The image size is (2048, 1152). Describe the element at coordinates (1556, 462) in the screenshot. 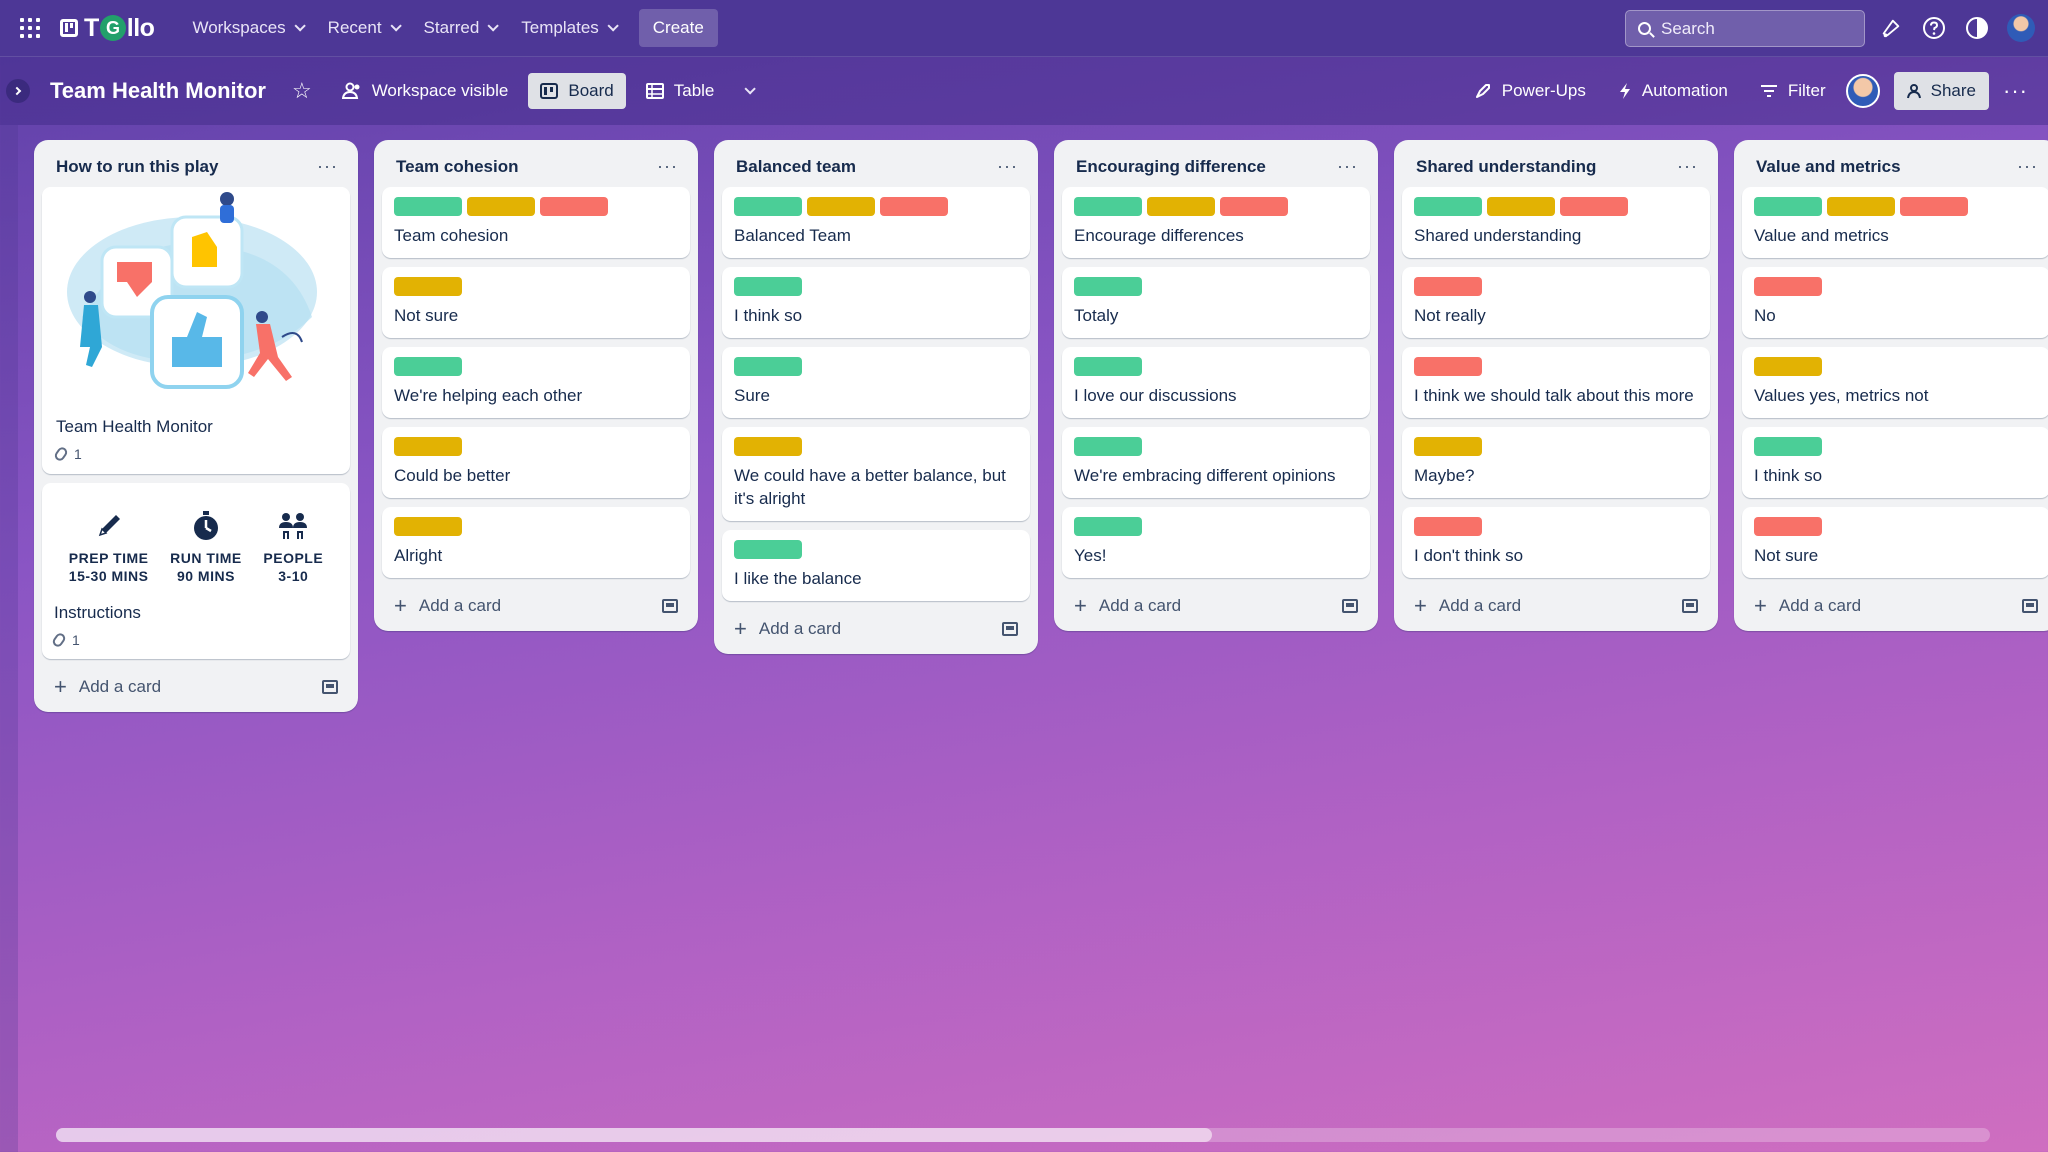

I see `card: Maybe?` at that location.